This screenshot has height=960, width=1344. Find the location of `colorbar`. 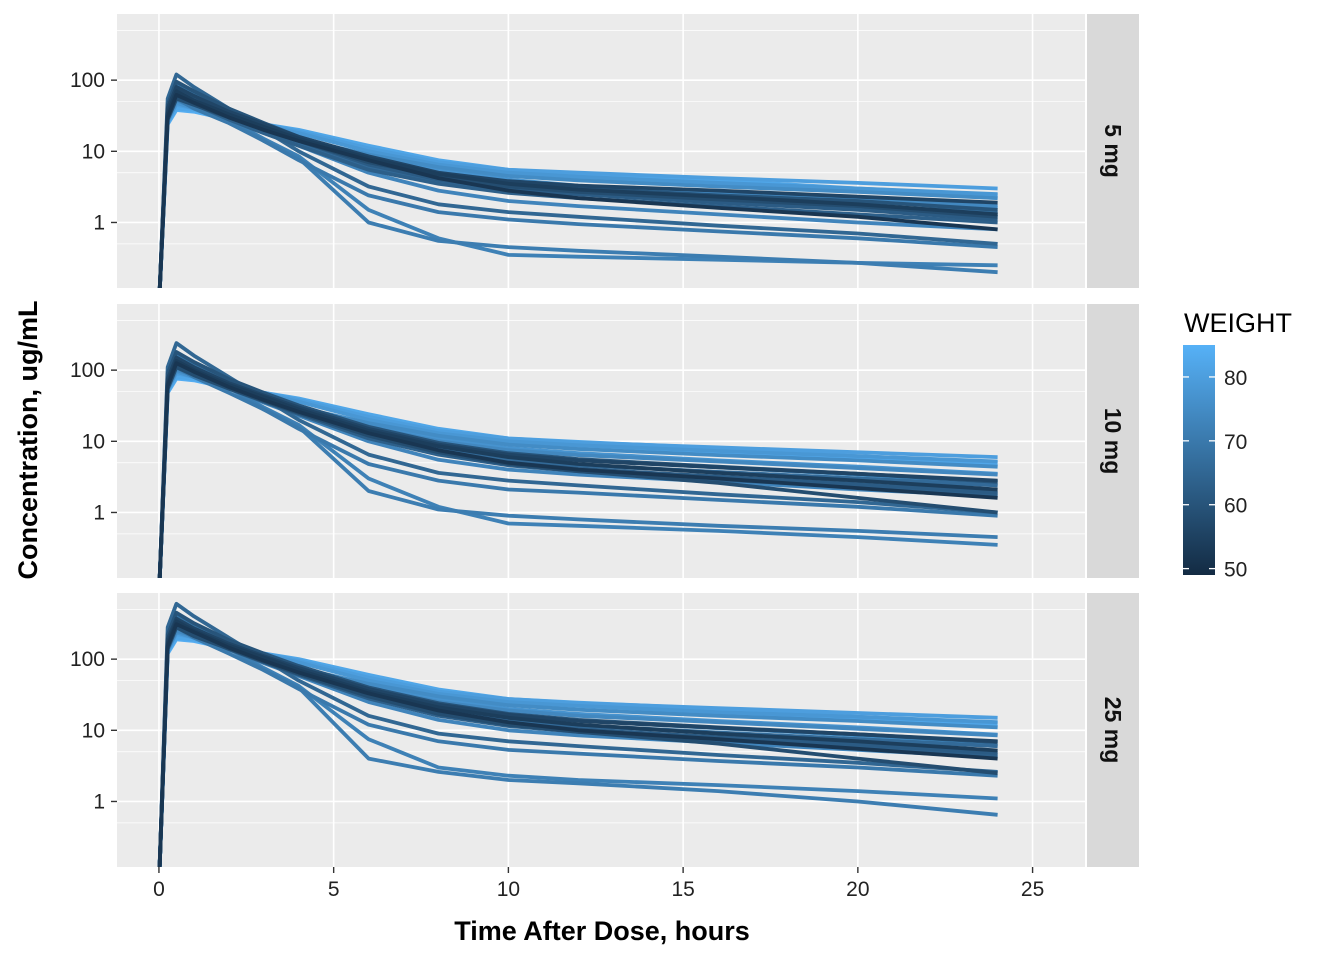

colorbar is located at coordinates (1199, 460).